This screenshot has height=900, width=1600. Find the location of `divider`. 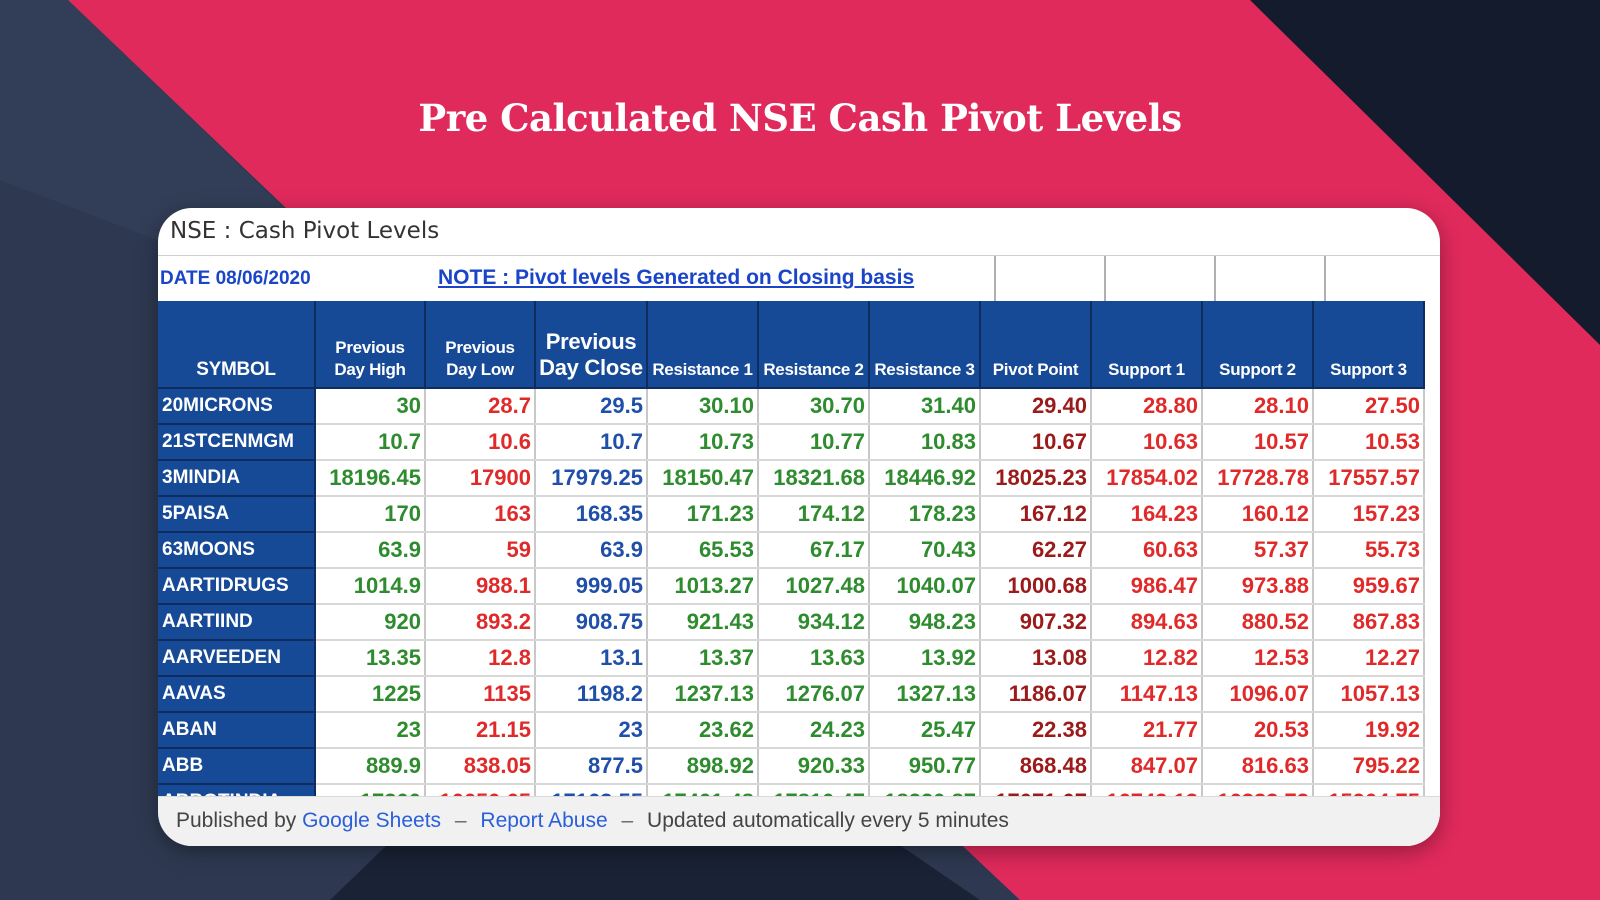

divider is located at coordinates (799, 255).